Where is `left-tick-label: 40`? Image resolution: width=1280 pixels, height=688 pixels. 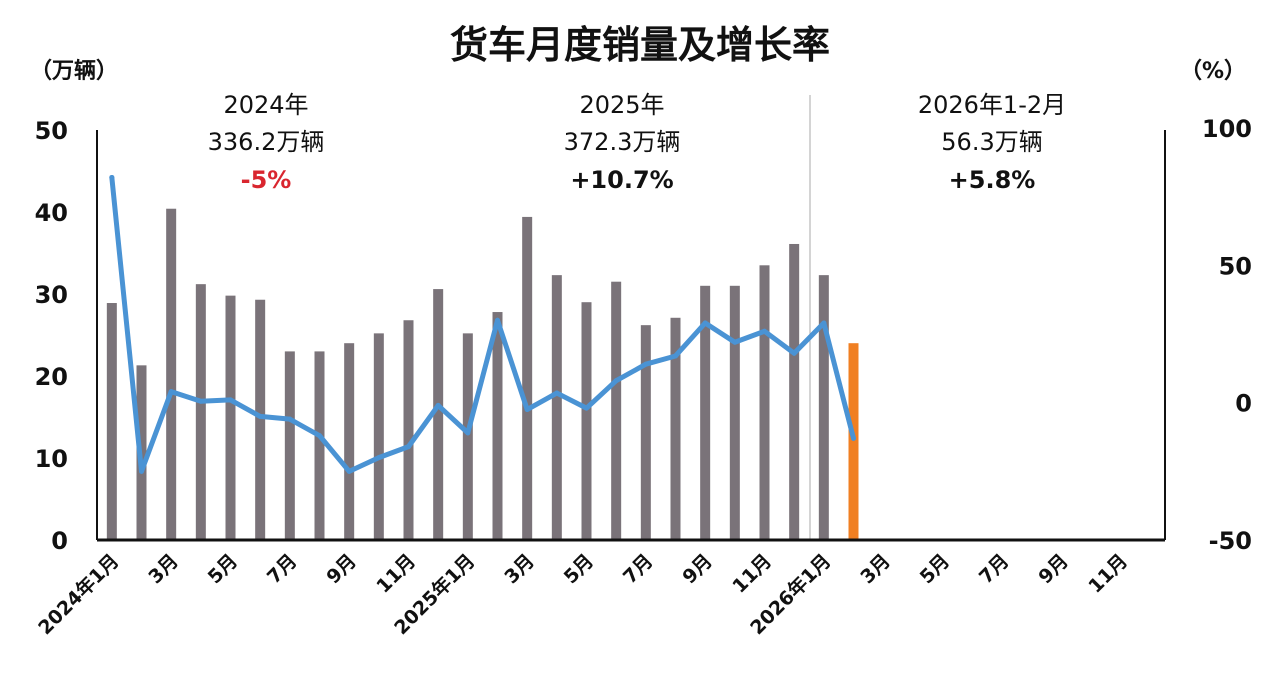
left-tick-label: 40 is located at coordinates (51, 213).